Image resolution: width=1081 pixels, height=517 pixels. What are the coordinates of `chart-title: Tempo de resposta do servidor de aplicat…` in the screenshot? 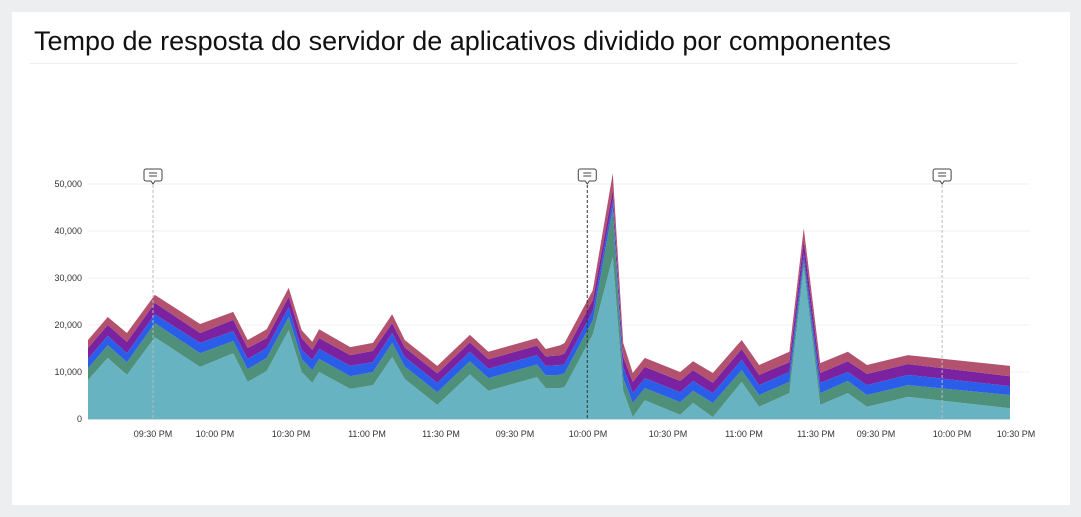 It's located at (462, 41).